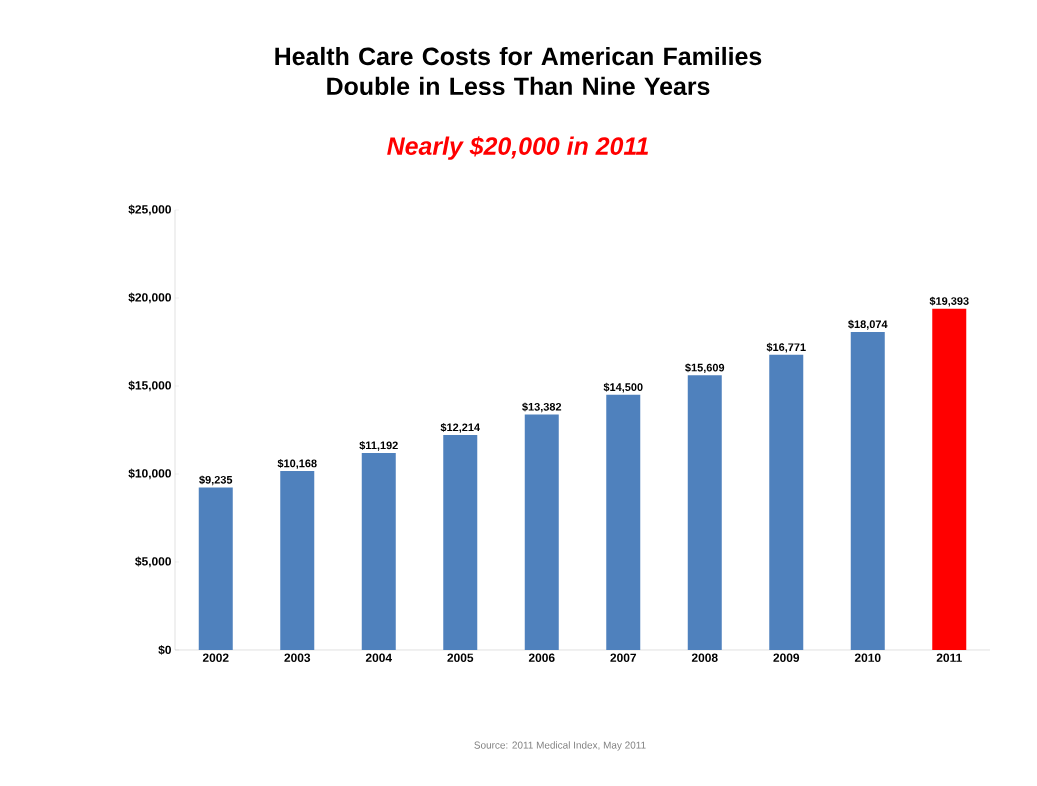 The image size is (1037, 786). What do you see at coordinates (786, 347) in the screenshot?
I see `data-label: $16,771` at bounding box center [786, 347].